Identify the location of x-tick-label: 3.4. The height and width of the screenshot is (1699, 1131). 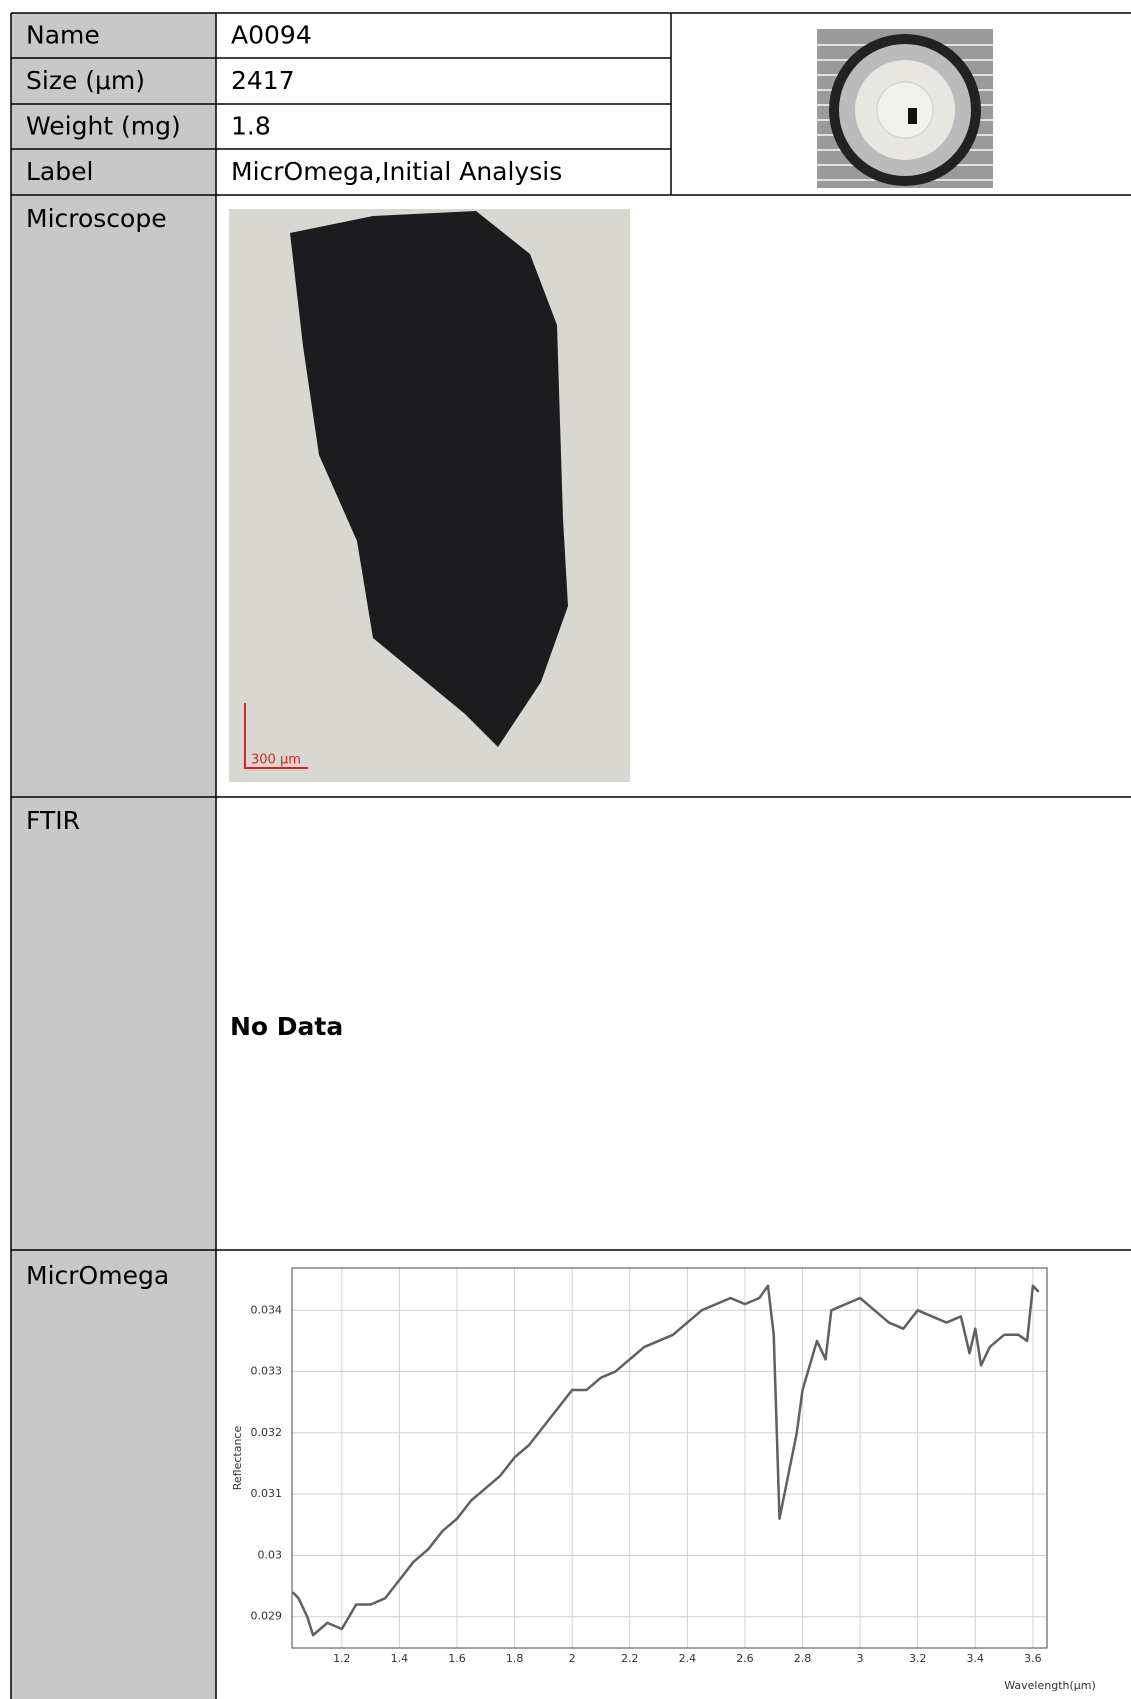
(976, 1658).